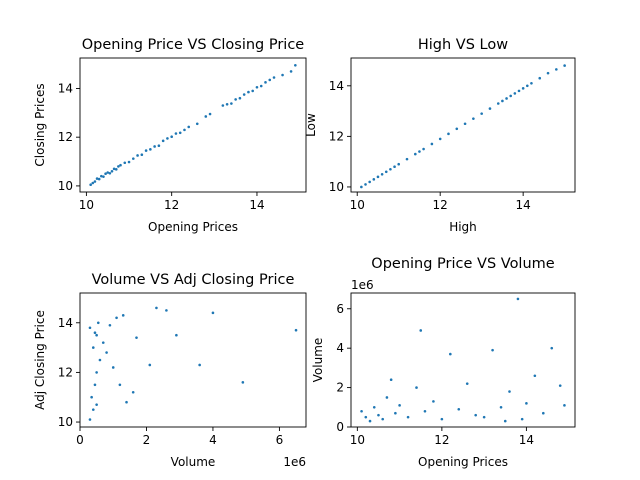  I want to click on panel4-xtick-label: 12, so click(441, 440).